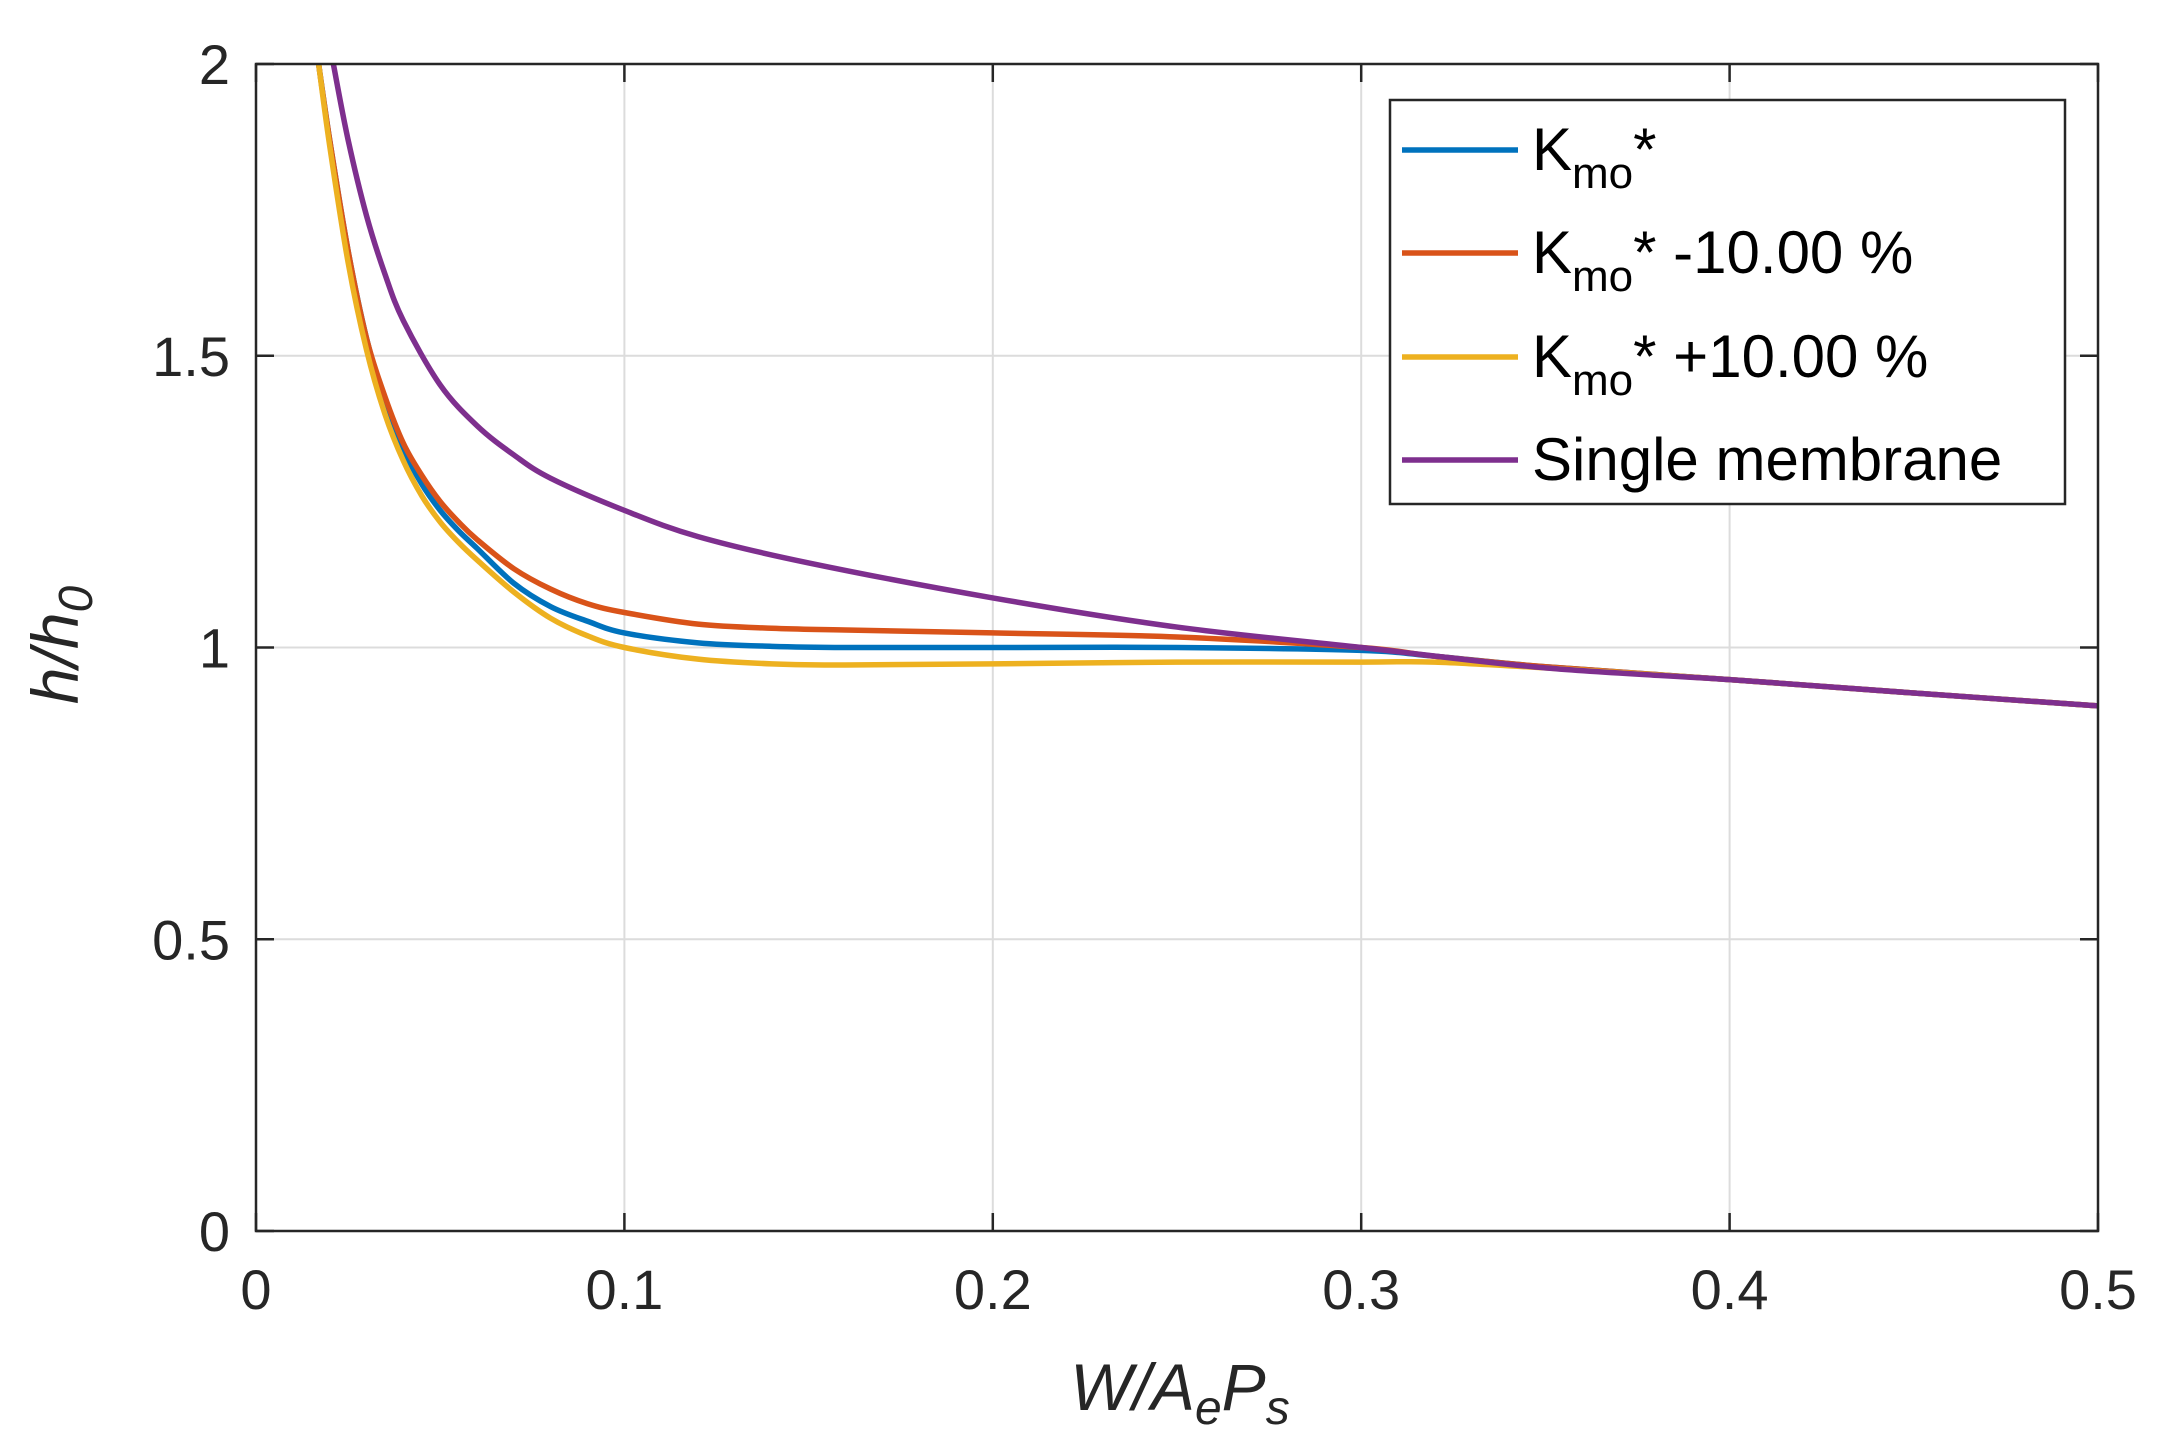 The width and height of the screenshot is (2171, 1456). What do you see at coordinates (1179, 1392) in the screenshot?
I see `x-axis-label: W/AePs` at bounding box center [1179, 1392].